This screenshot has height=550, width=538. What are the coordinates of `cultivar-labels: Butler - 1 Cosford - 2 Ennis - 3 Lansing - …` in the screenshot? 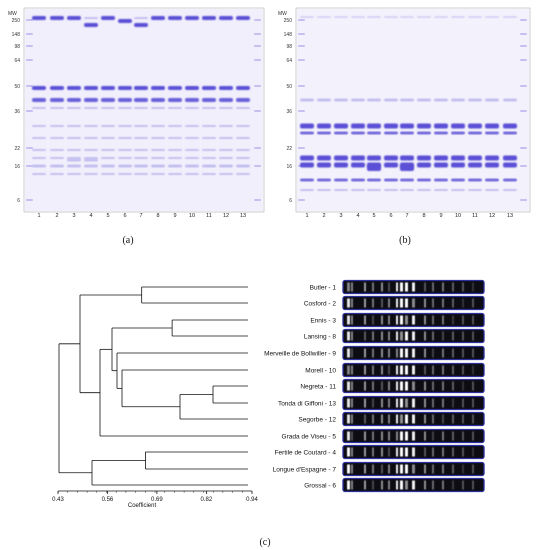 It's located at (300, 387).